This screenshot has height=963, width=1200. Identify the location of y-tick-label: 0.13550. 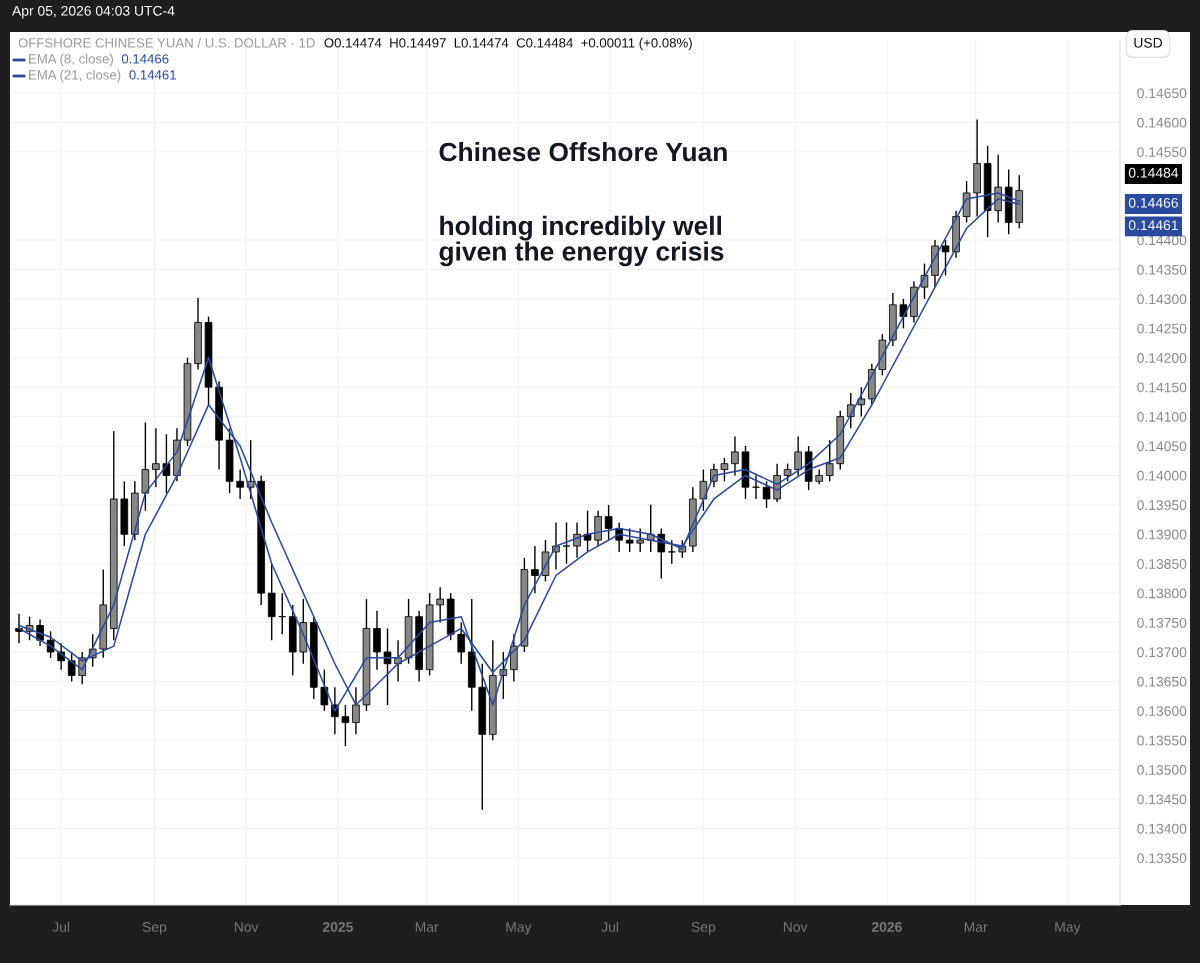
(1162, 740).